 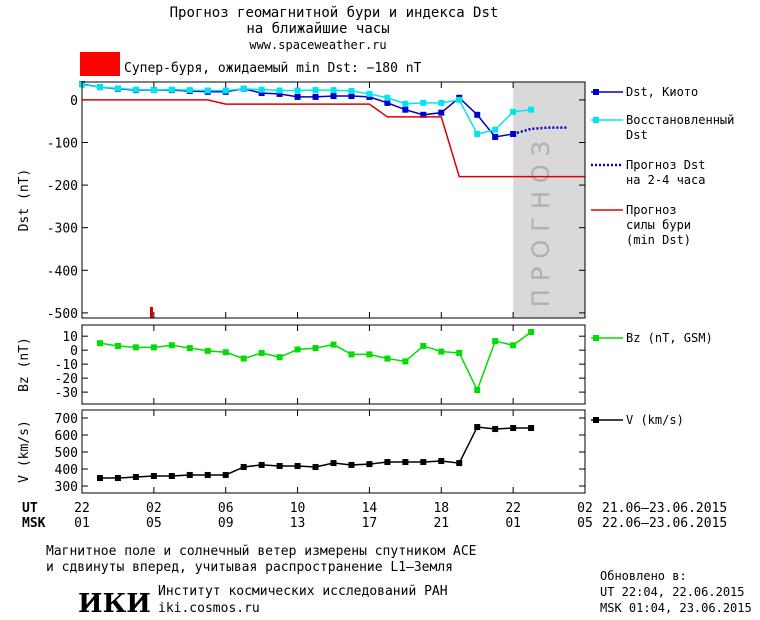 I want to click on updated: MSK 01:04, 23.06.2015, so click(x=676, y=608).